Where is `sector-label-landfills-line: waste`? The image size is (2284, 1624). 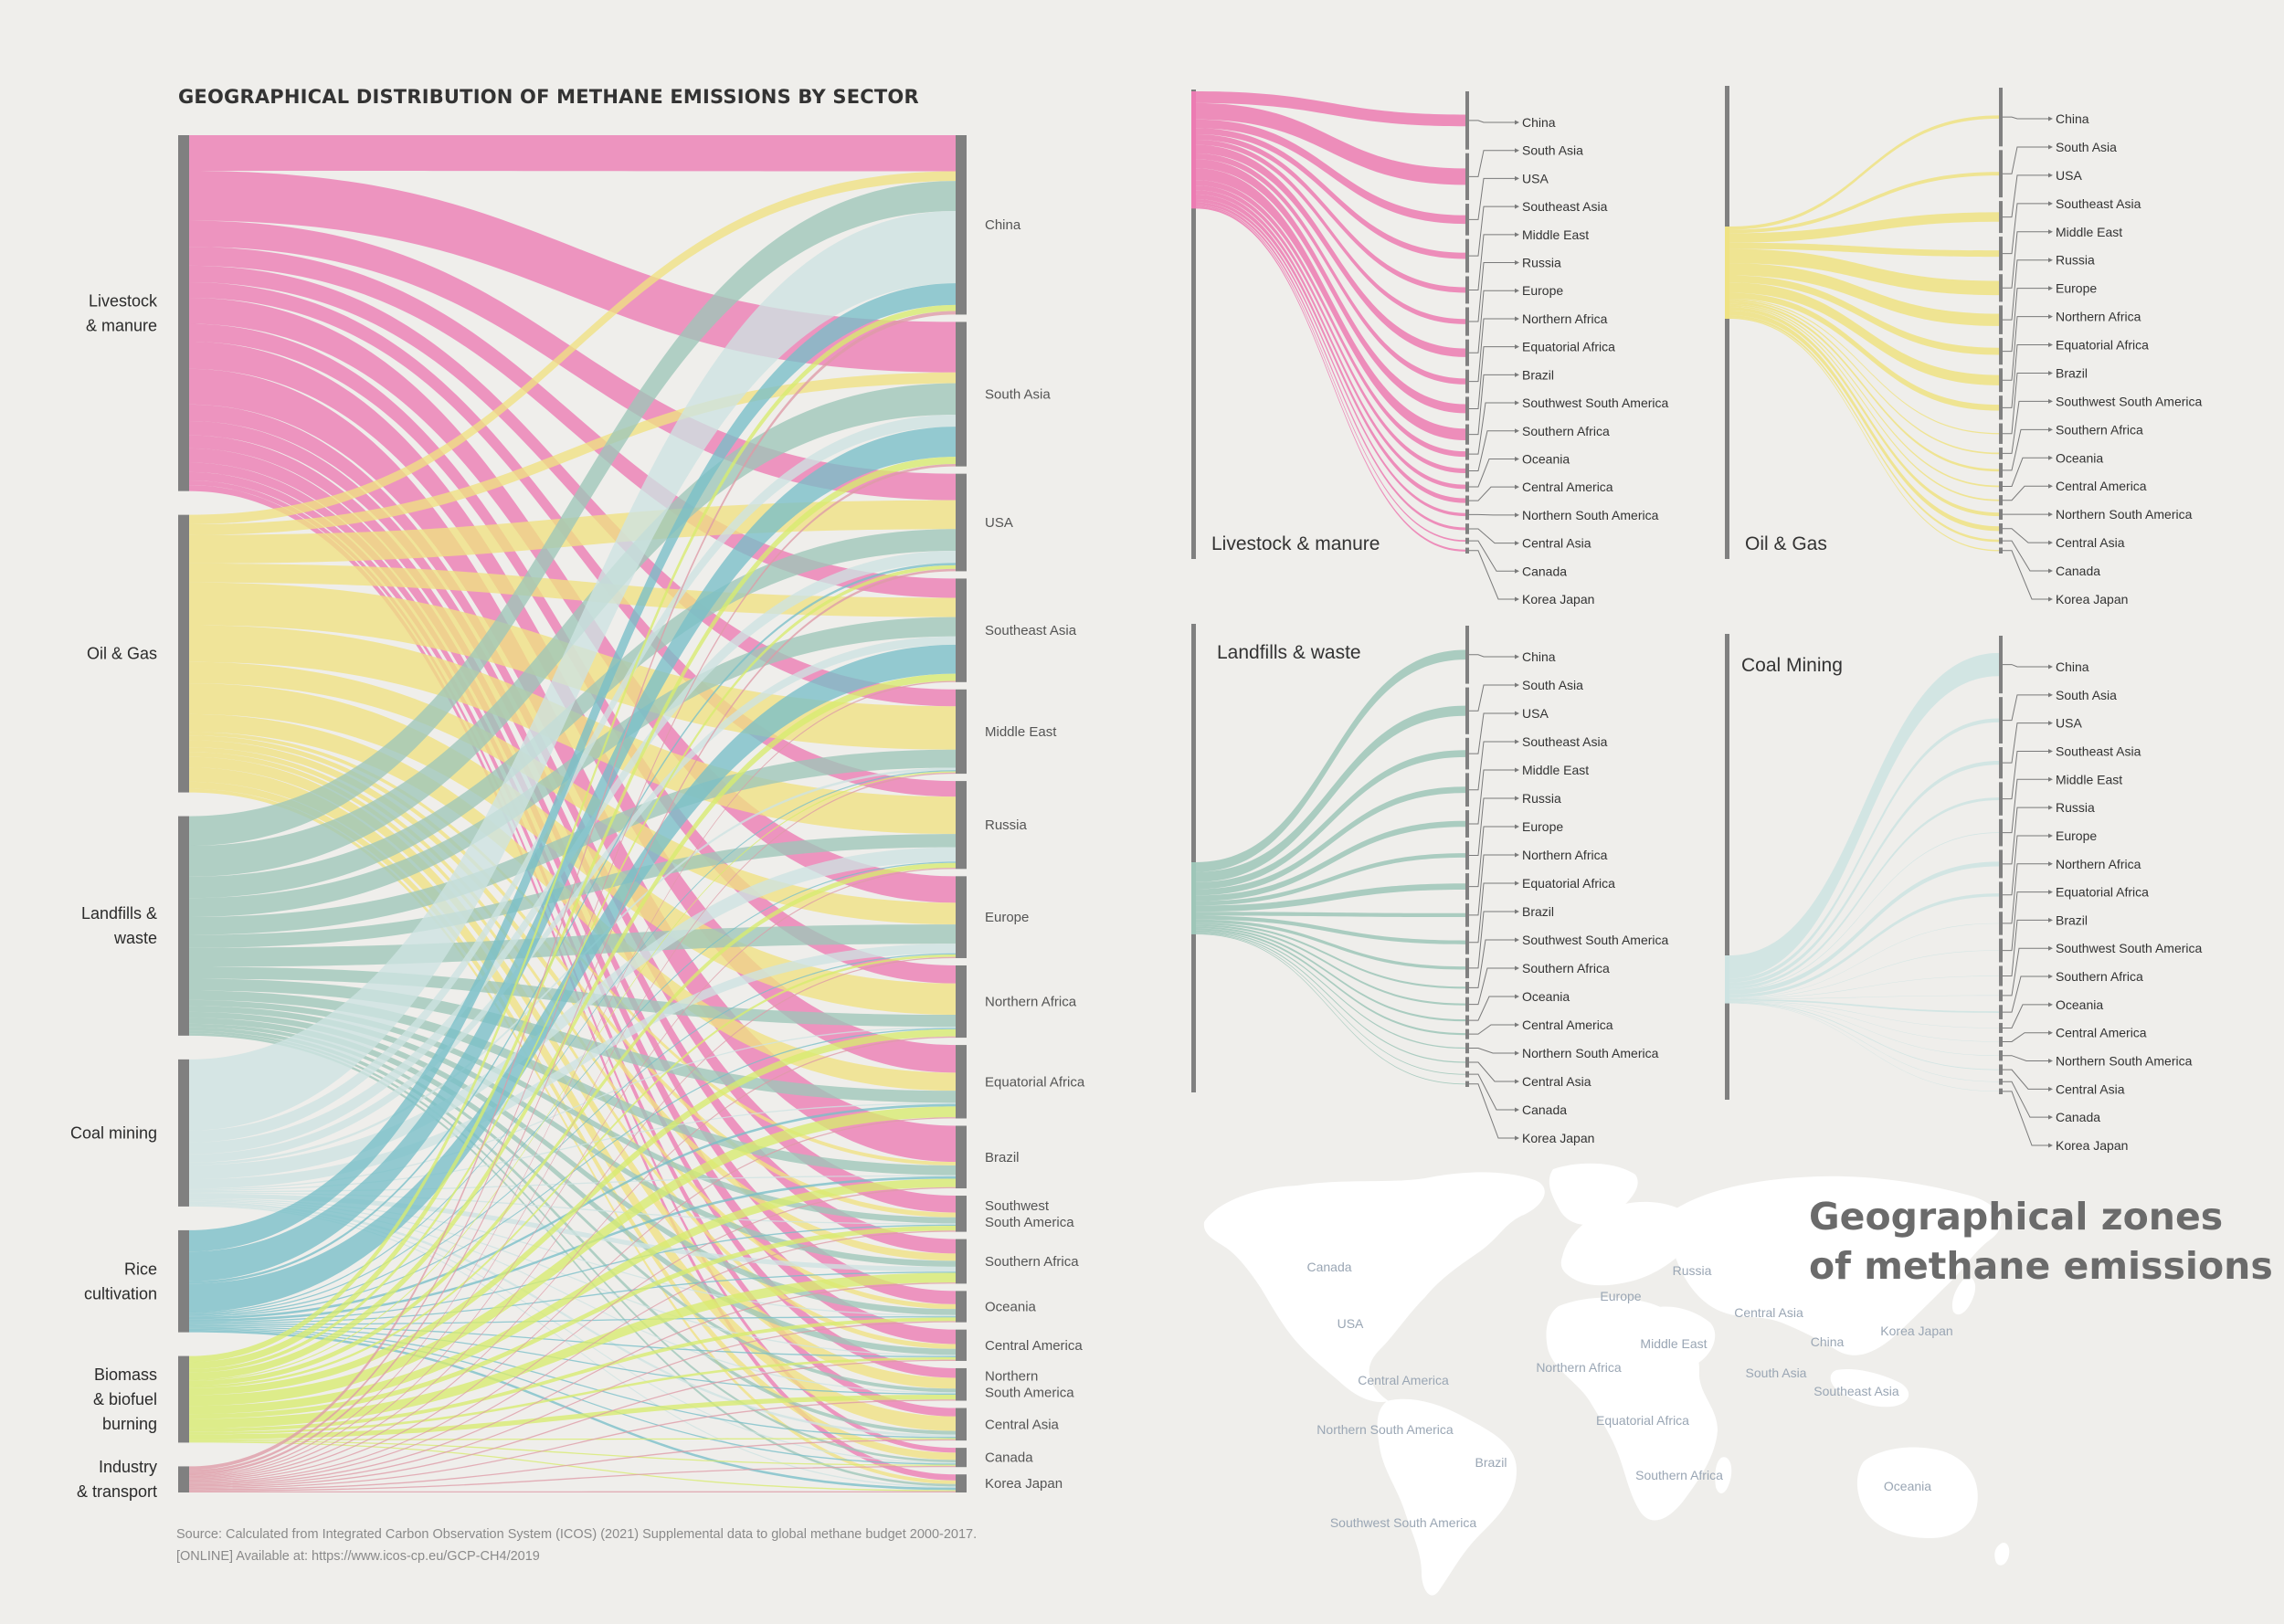
sector-label-landfills-line: waste is located at coordinates (135, 938).